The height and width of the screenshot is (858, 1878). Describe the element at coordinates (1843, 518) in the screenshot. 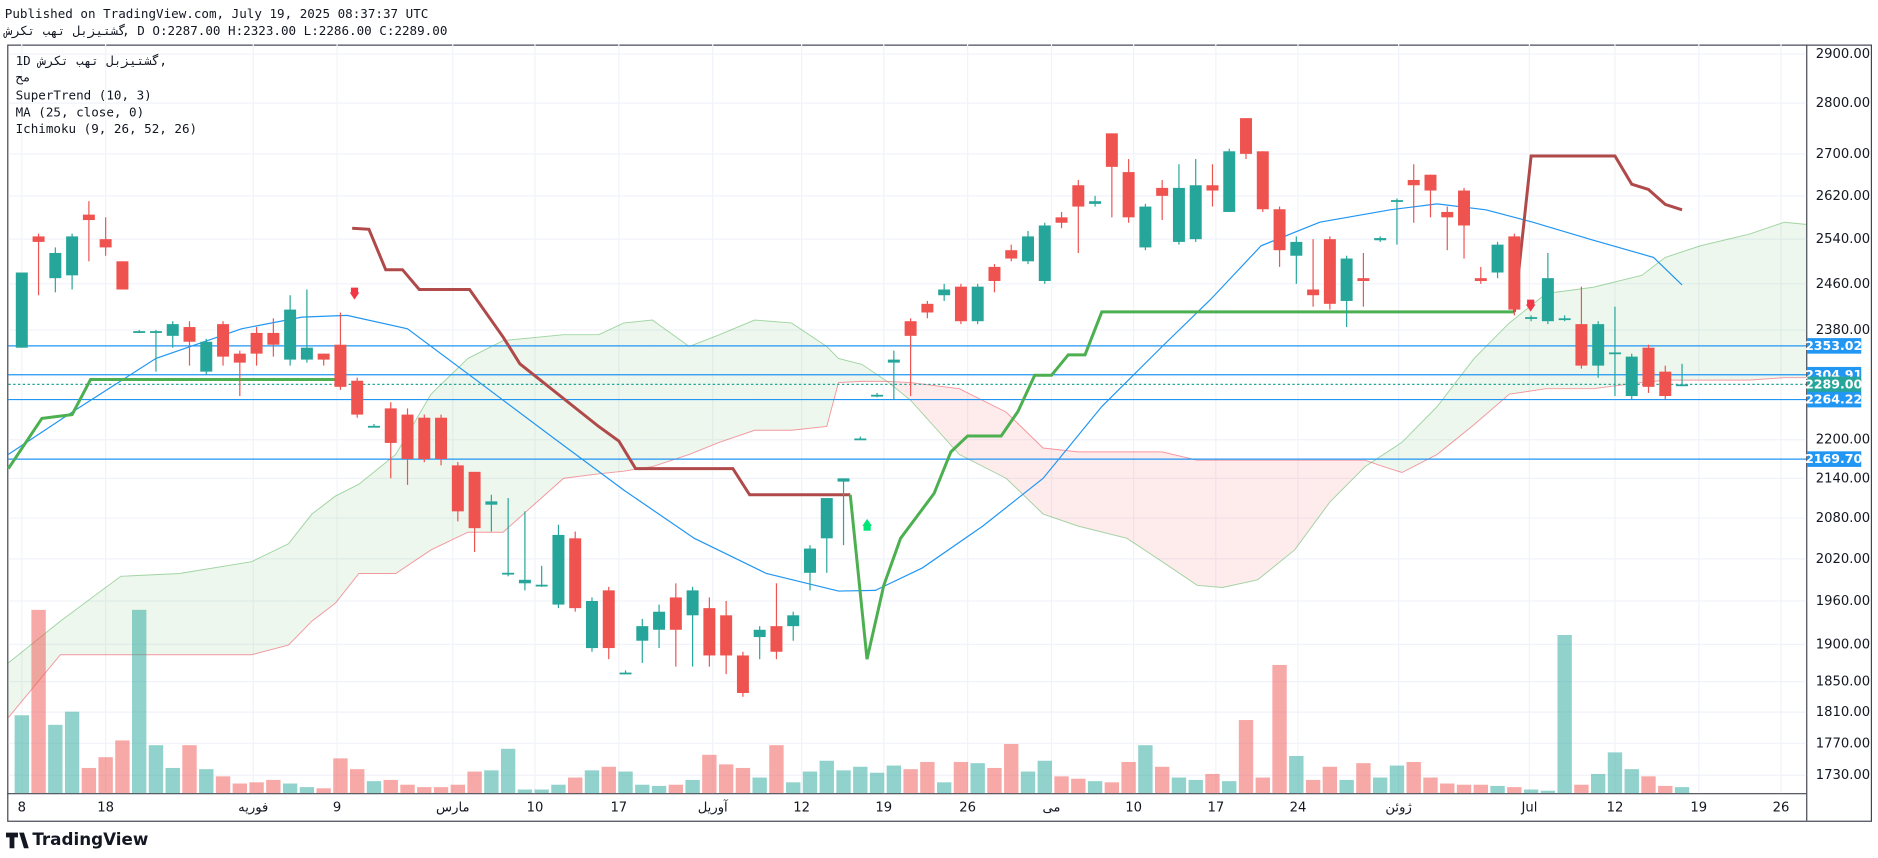

I see `y-tick-label: 2080.00` at that location.